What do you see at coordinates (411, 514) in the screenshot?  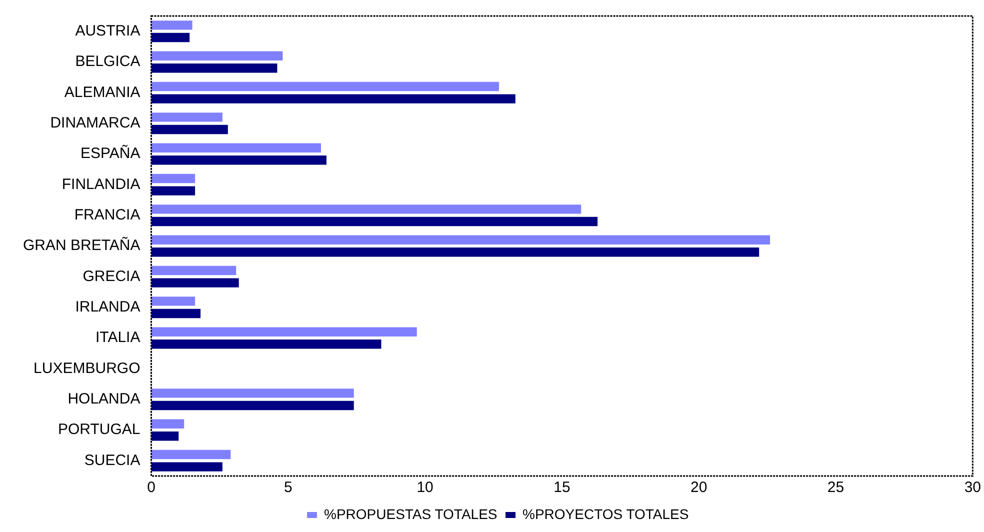 I see `legend-label: %PROPUESTAS TOTALES` at bounding box center [411, 514].